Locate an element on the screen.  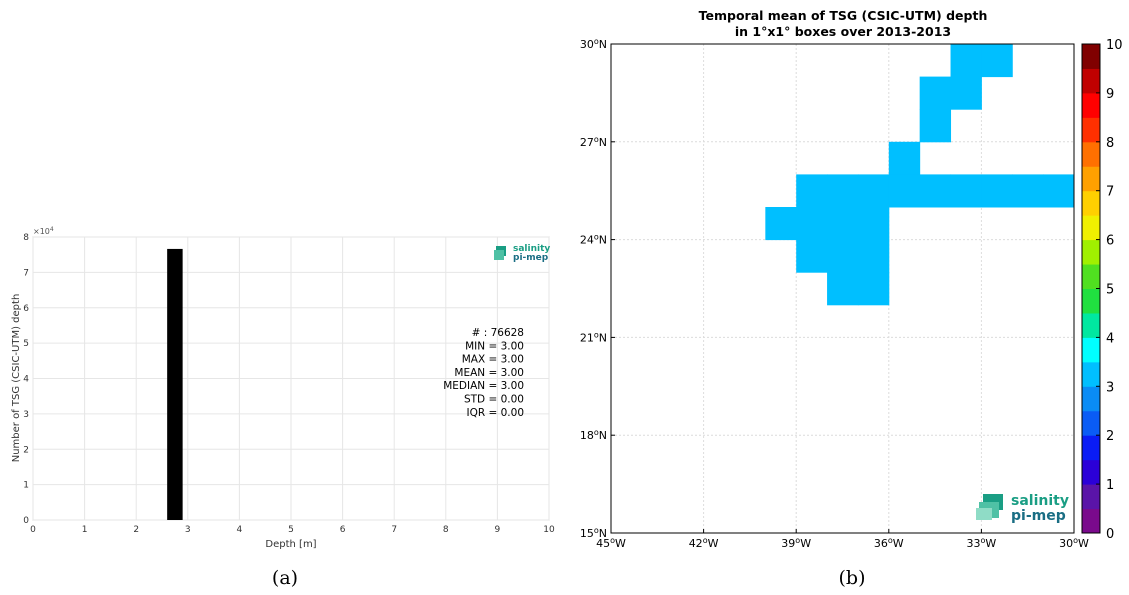
map-logo: salinity pi-mep is located at coordinates (1022, 508).